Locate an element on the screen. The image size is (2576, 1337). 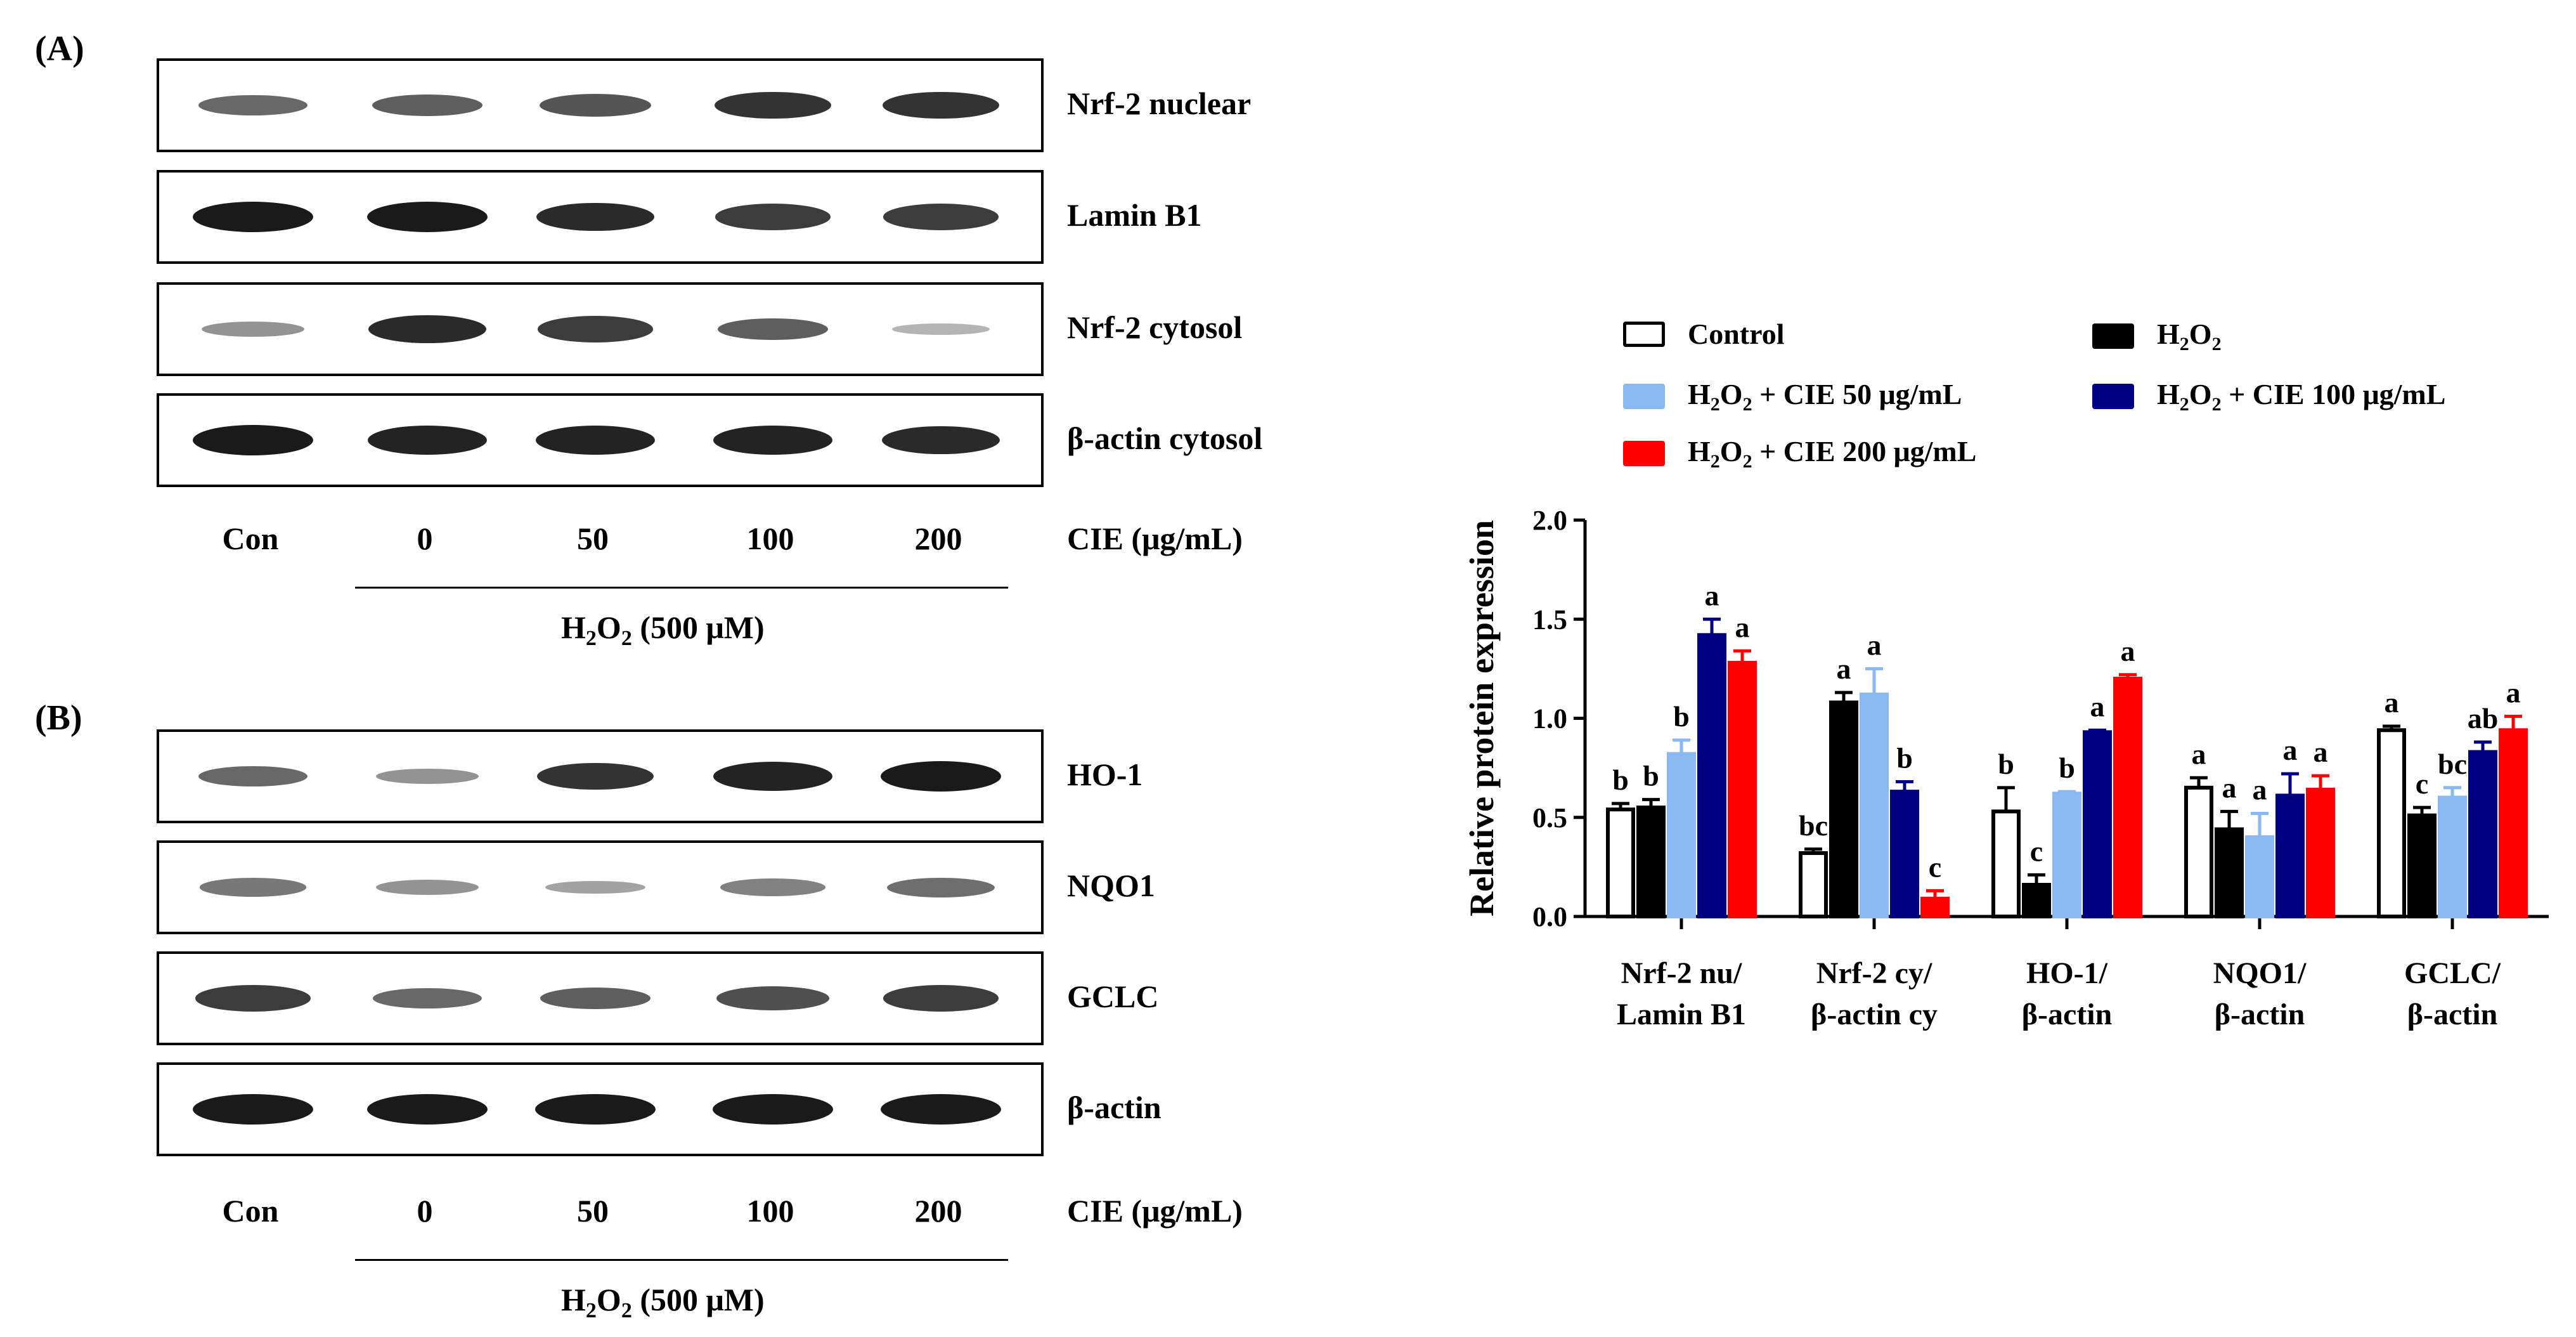
legend-label: H2O2 + CIE 100 μg/mL is located at coordinates (2301, 396).